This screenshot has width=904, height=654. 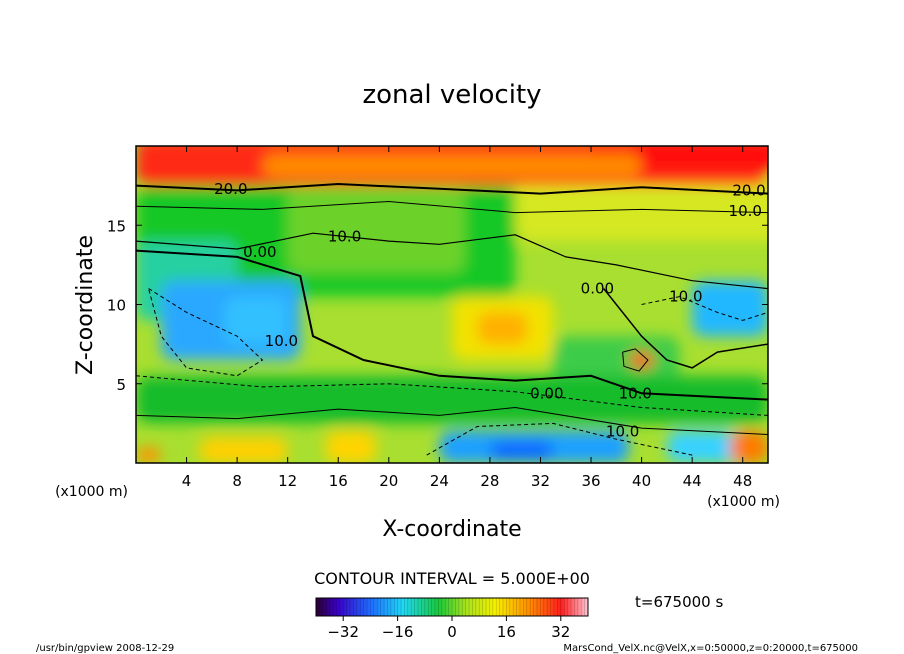 I want to click on colorbar-tick-label: −16, so click(x=398, y=632).